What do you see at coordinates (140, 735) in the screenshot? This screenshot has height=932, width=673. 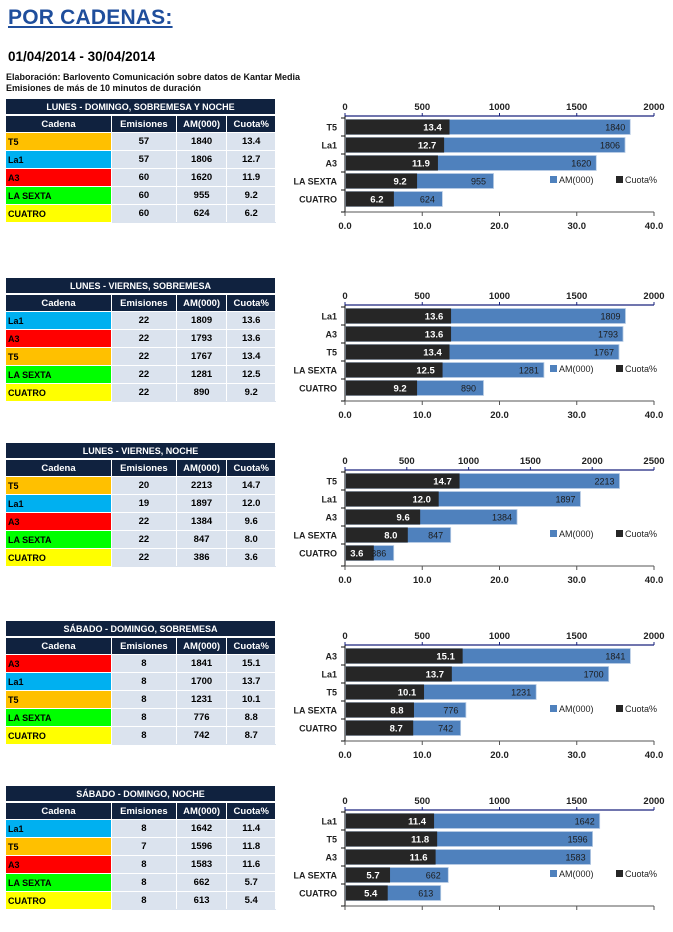 I see `table-row: CUATRO 8 742 8.7` at bounding box center [140, 735].